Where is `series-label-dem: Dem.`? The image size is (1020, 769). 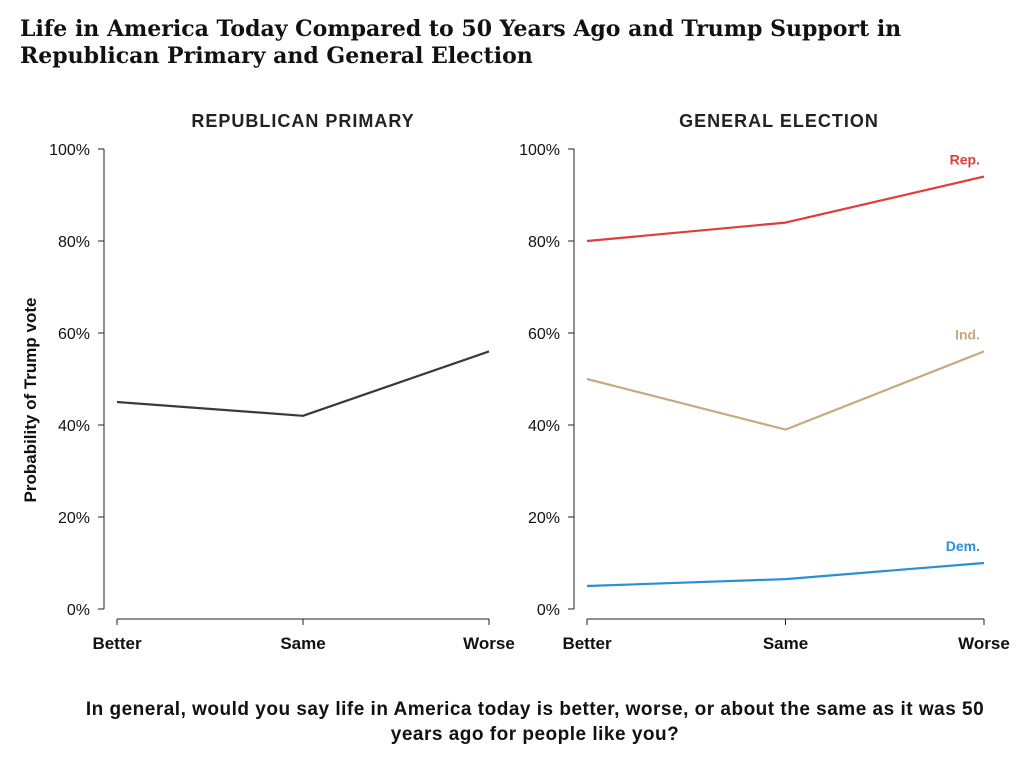
series-label-dem: Dem. is located at coordinates (963, 546).